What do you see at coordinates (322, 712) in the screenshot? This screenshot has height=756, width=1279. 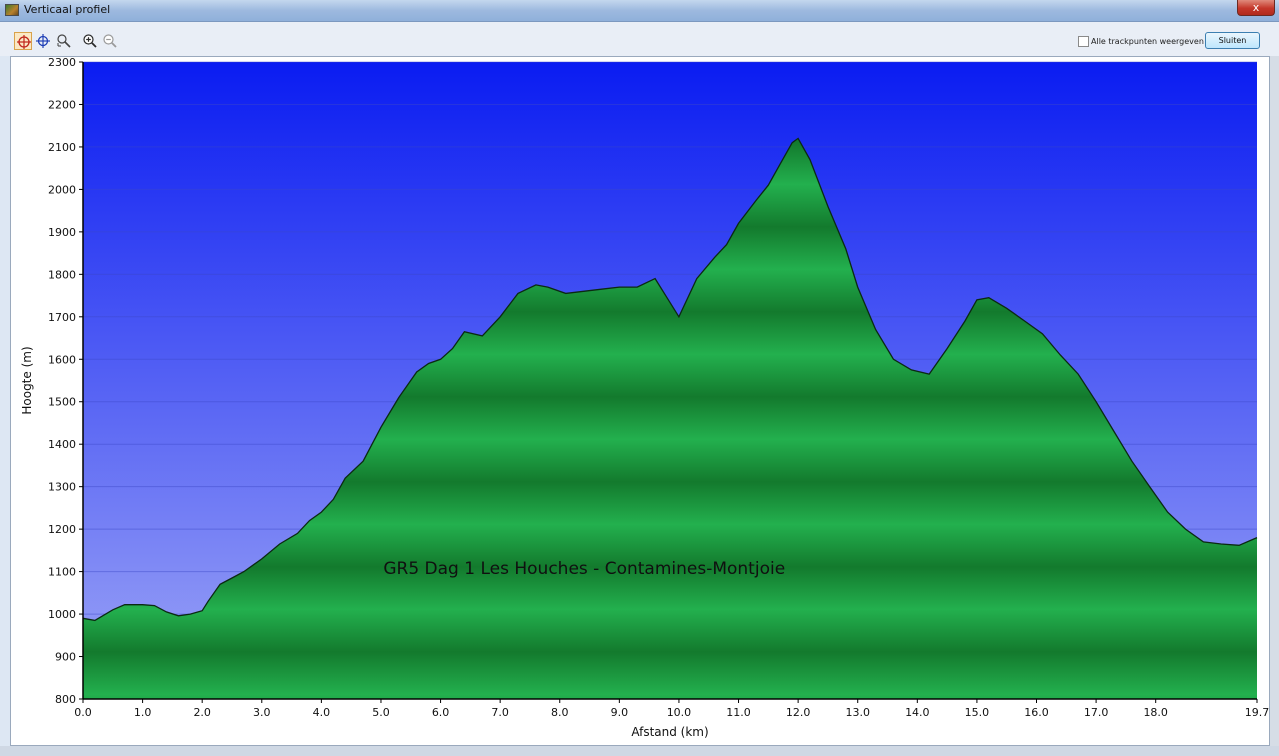 I see `x-tick-label: 4.0` at bounding box center [322, 712].